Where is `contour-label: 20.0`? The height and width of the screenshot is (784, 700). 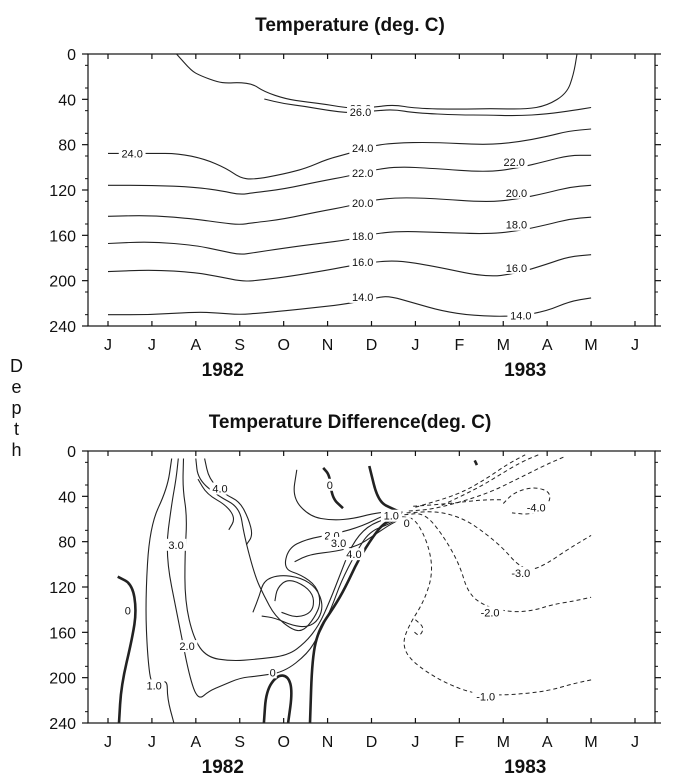 contour-label: 20.0 is located at coordinates (362, 204).